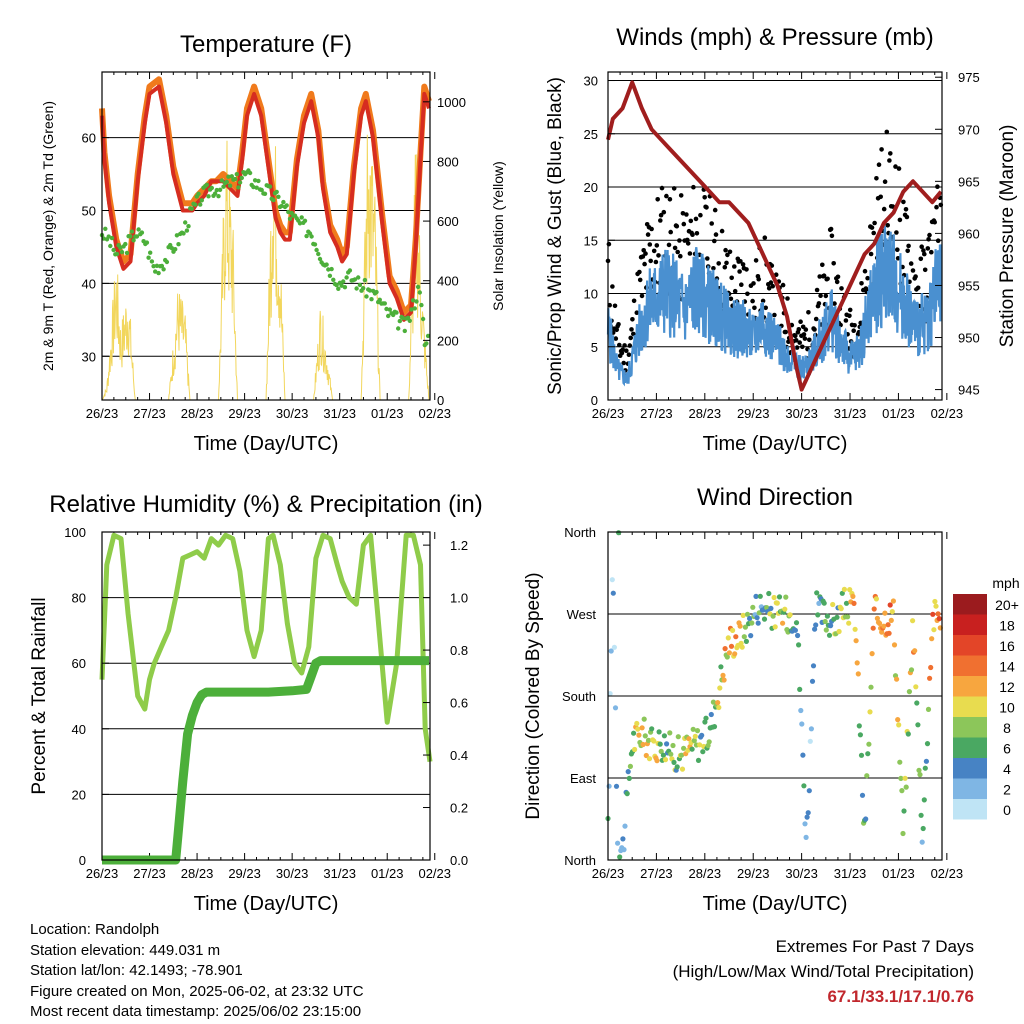  What do you see at coordinates (594, 400) in the screenshot?
I see `y-tick-label: 0` at bounding box center [594, 400].